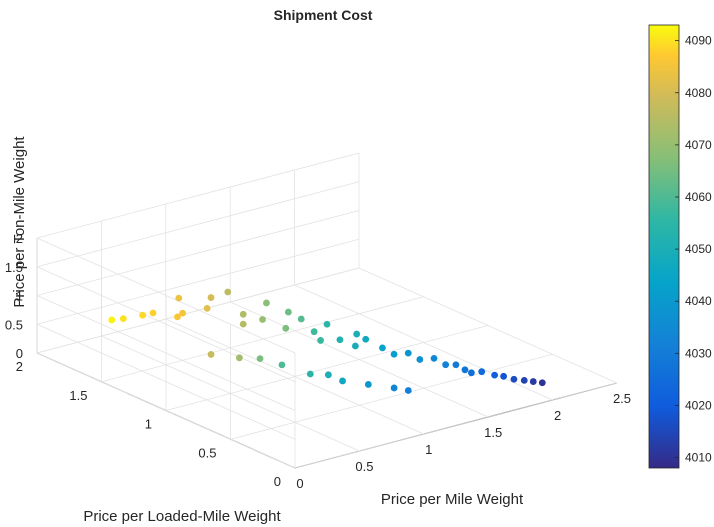 This screenshot has width=714, height=527. Describe the element at coordinates (299, 483) in the screenshot. I see `x-tick-label: 0` at that location.